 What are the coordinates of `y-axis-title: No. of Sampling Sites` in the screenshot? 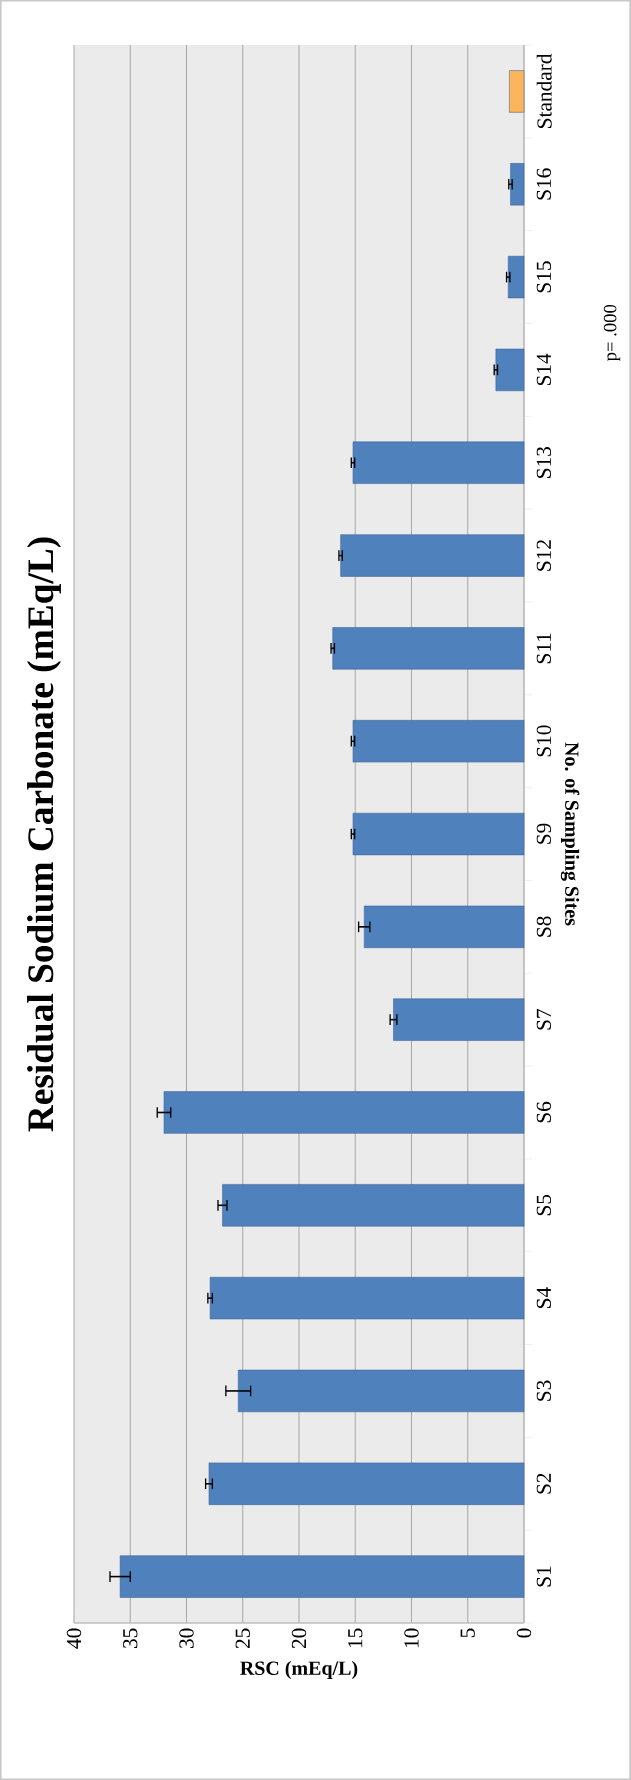 It's located at (570, 834).